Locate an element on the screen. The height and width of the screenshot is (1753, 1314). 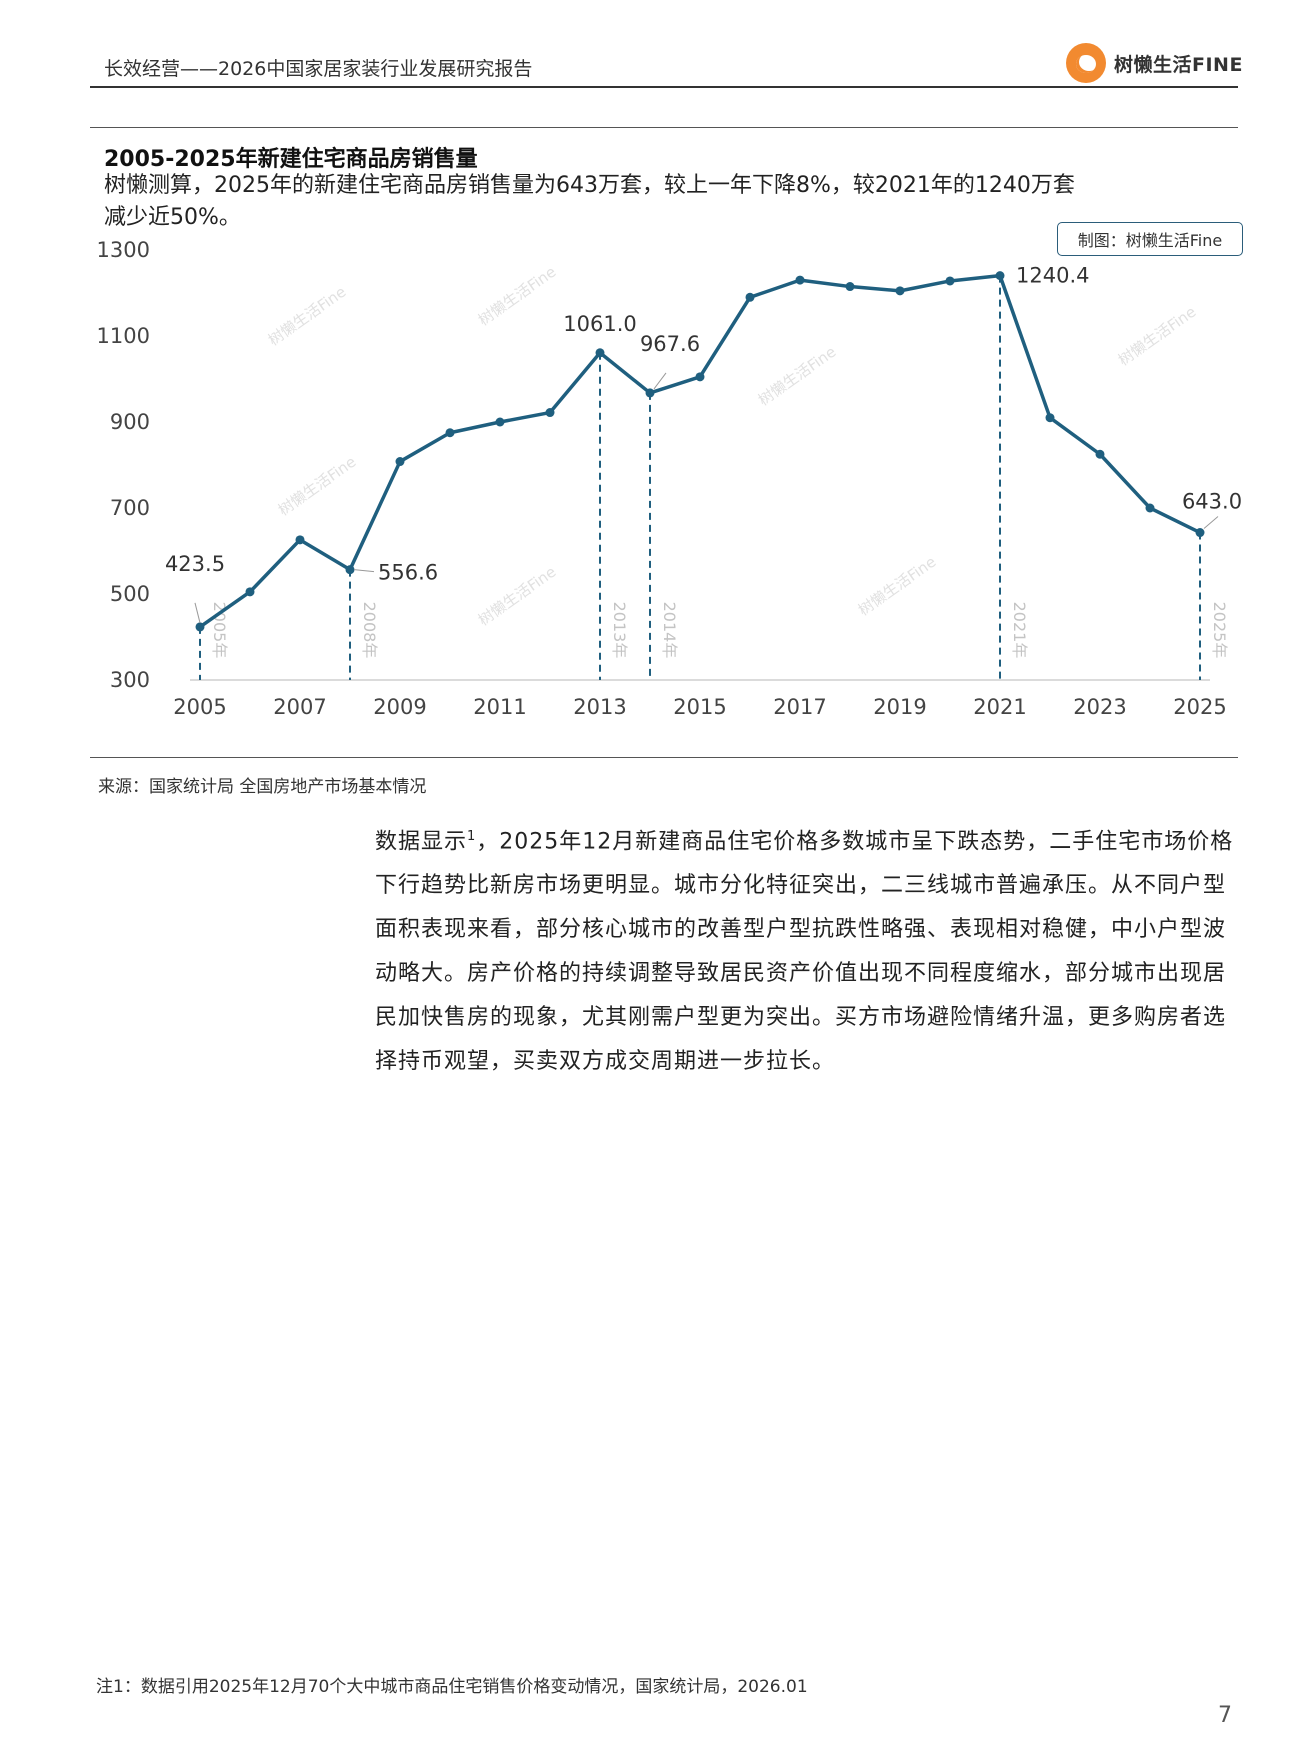
chart-title: 2005-2025年新建住宅商品房销售量 is located at coordinates (291, 159).